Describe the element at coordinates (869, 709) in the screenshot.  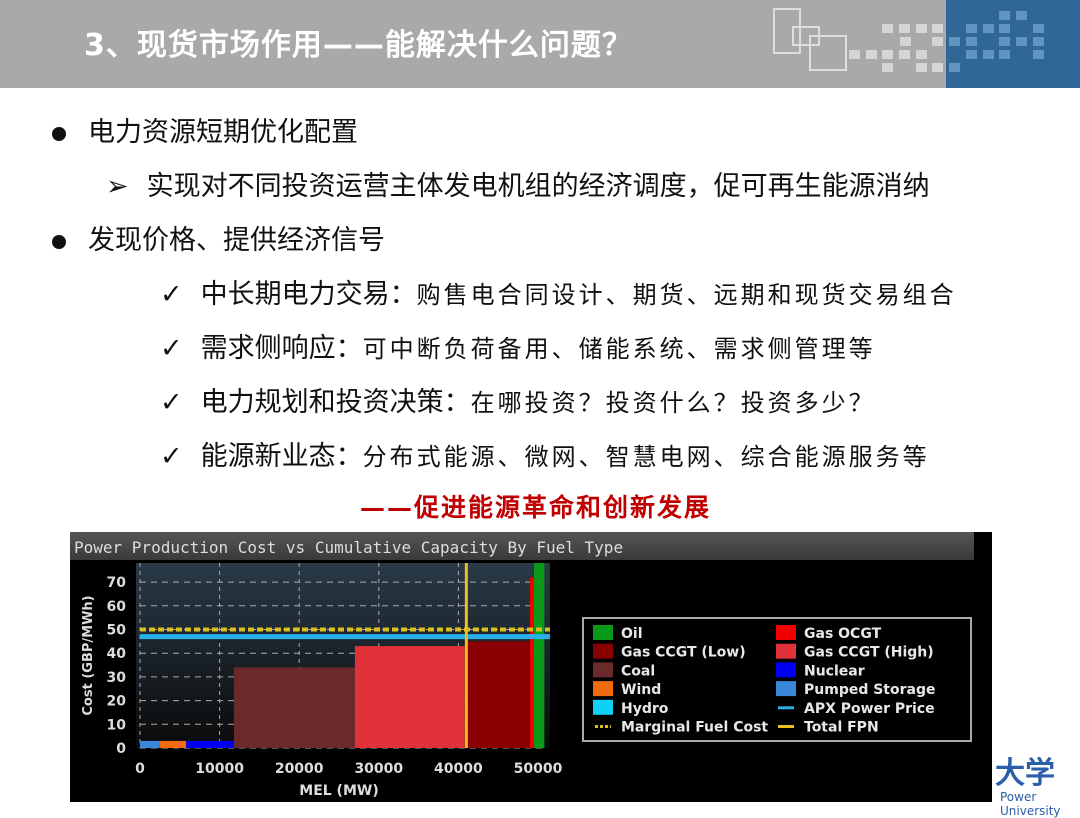
I see `legend-label: APX Power Price` at that location.